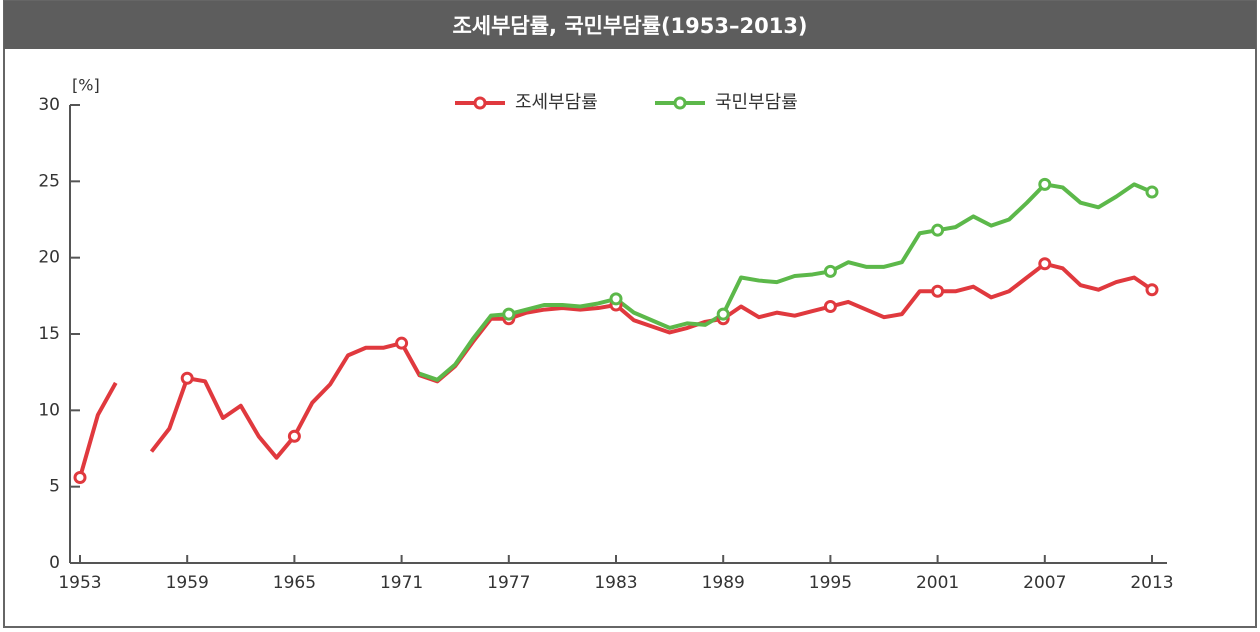 This screenshot has width=1260, height=632. What do you see at coordinates (508, 583) in the screenshot?
I see `x-tick-label: 1977` at bounding box center [508, 583].